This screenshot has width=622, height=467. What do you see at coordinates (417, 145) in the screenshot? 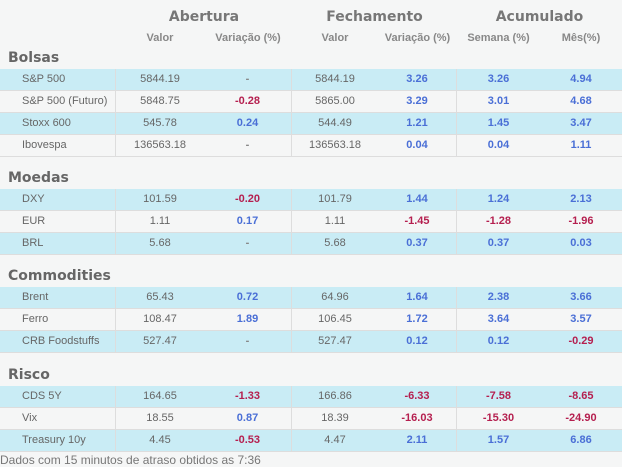
I see `fechamento-variacao-cell: 0.04` at bounding box center [417, 145].